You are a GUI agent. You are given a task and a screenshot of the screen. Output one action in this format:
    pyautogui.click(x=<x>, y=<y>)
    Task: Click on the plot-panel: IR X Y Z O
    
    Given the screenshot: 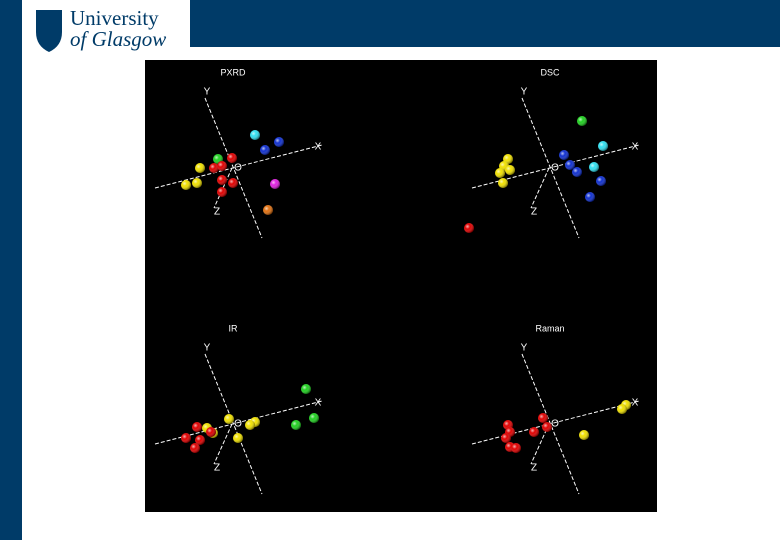 What is the action you would take?
    pyautogui.click(x=238, y=409)
    